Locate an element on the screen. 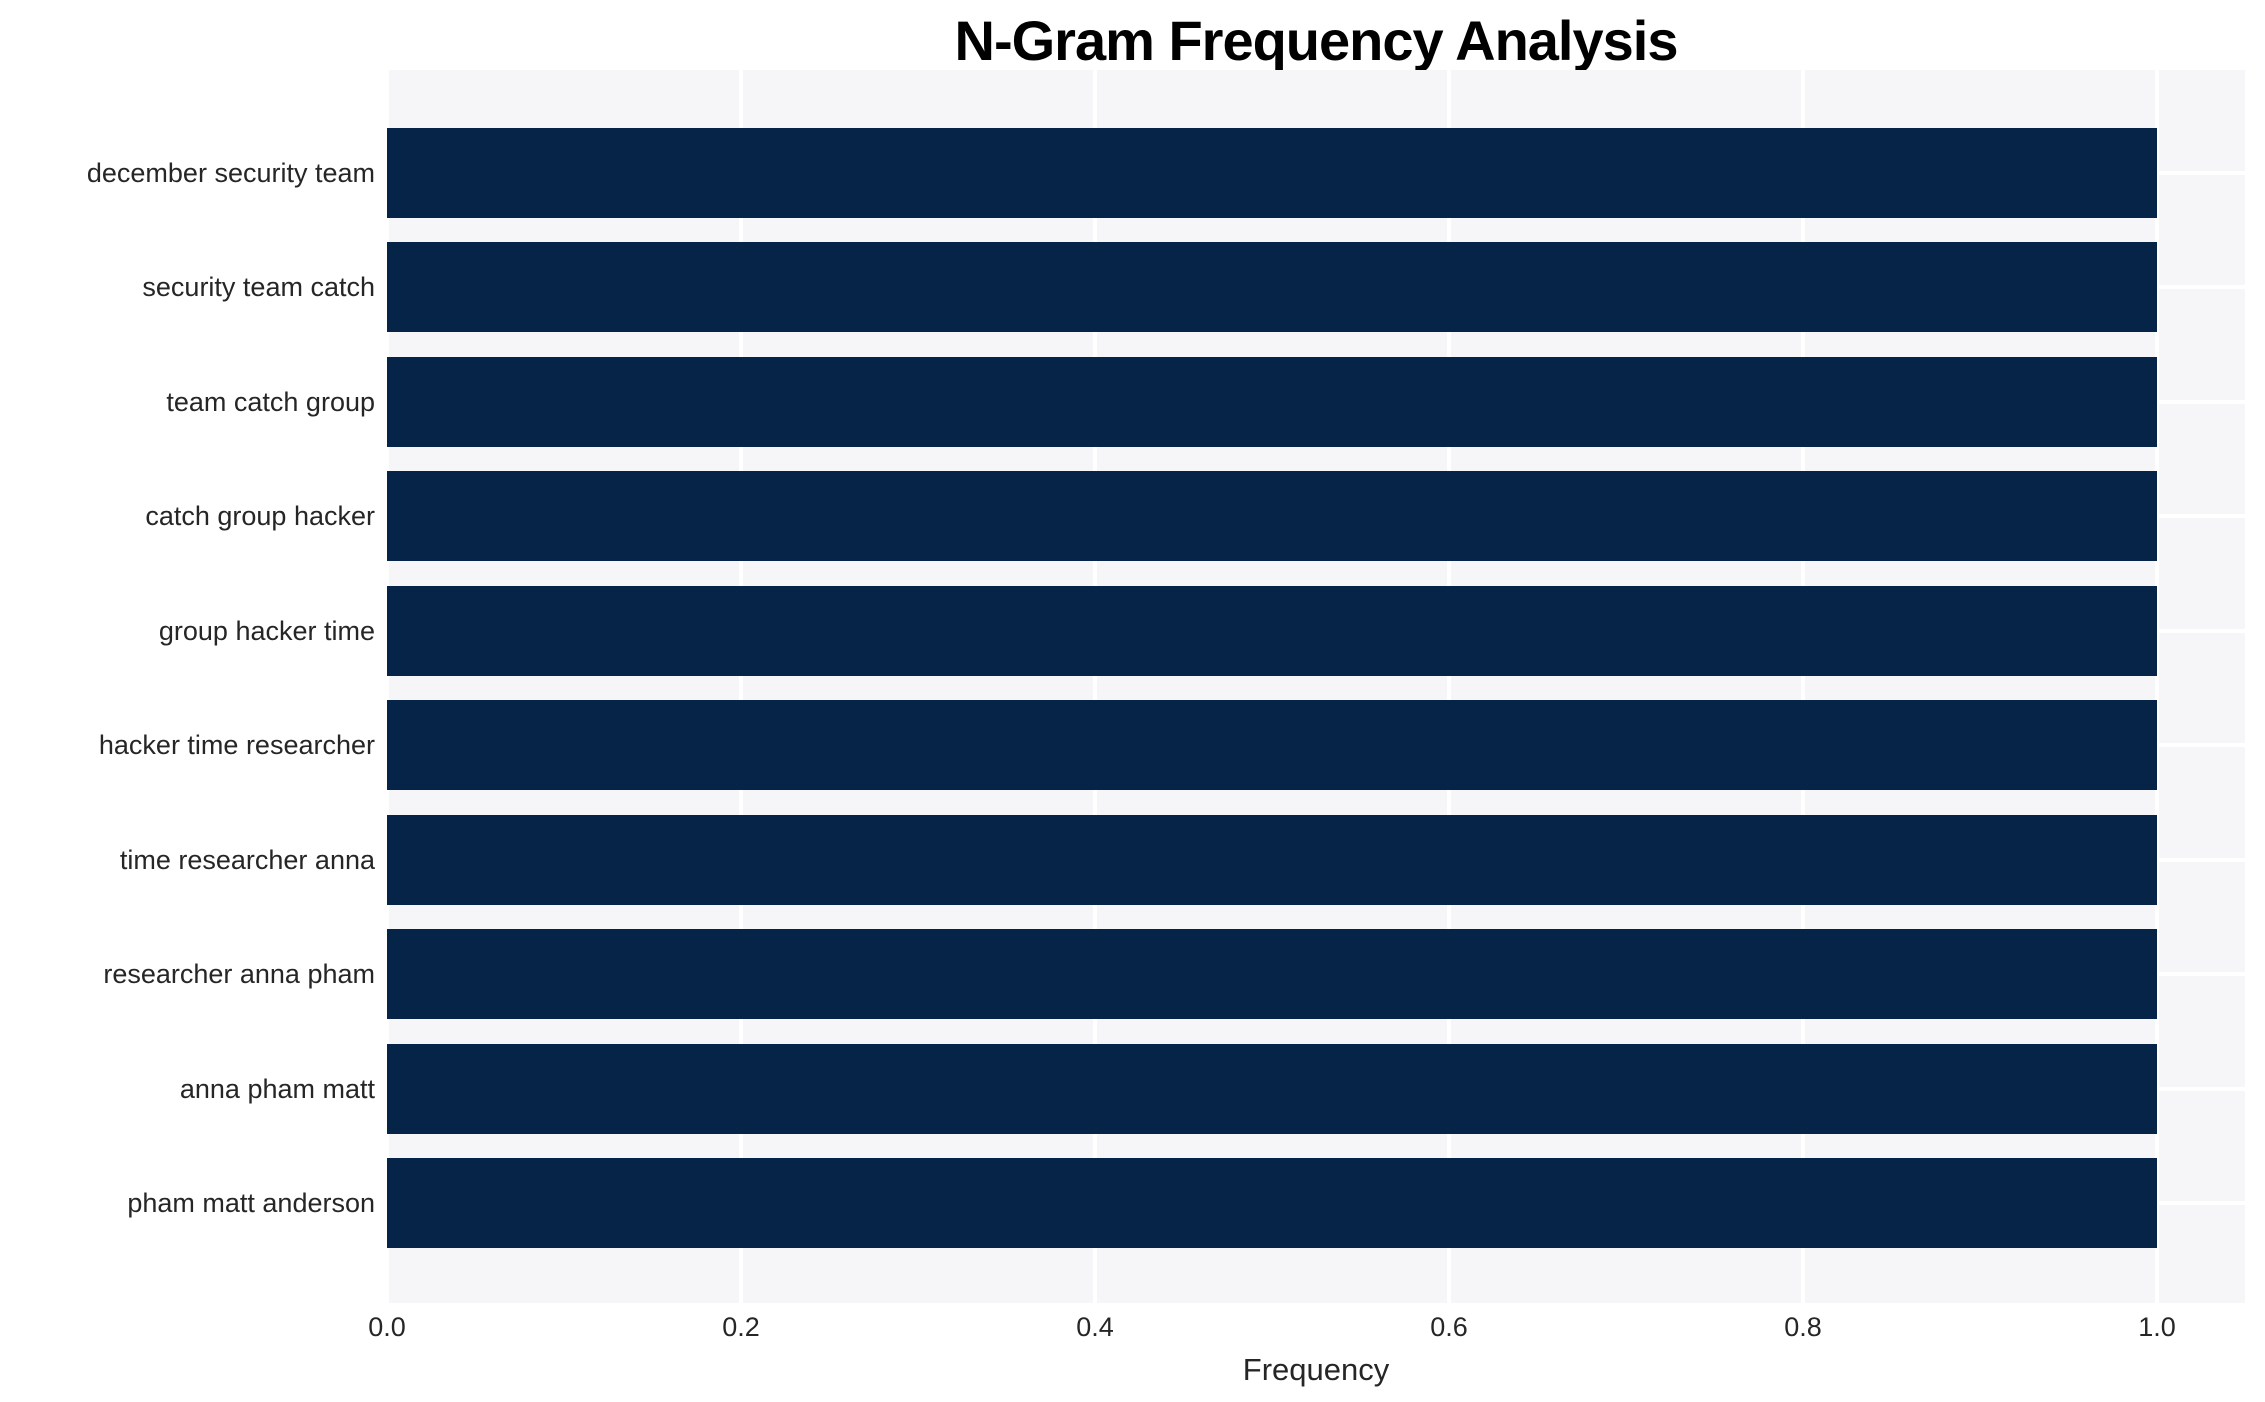 Image resolution: width=2265 pixels, height=1402 pixels. x-gridline-0.2 is located at coordinates (741, 686).